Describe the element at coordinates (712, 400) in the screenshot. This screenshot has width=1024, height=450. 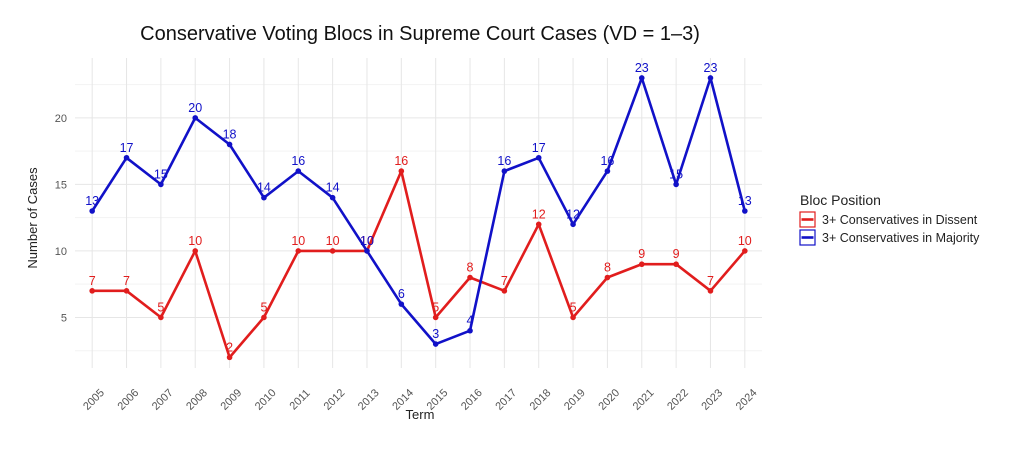
I see `x-tick-label: 2023` at that location.